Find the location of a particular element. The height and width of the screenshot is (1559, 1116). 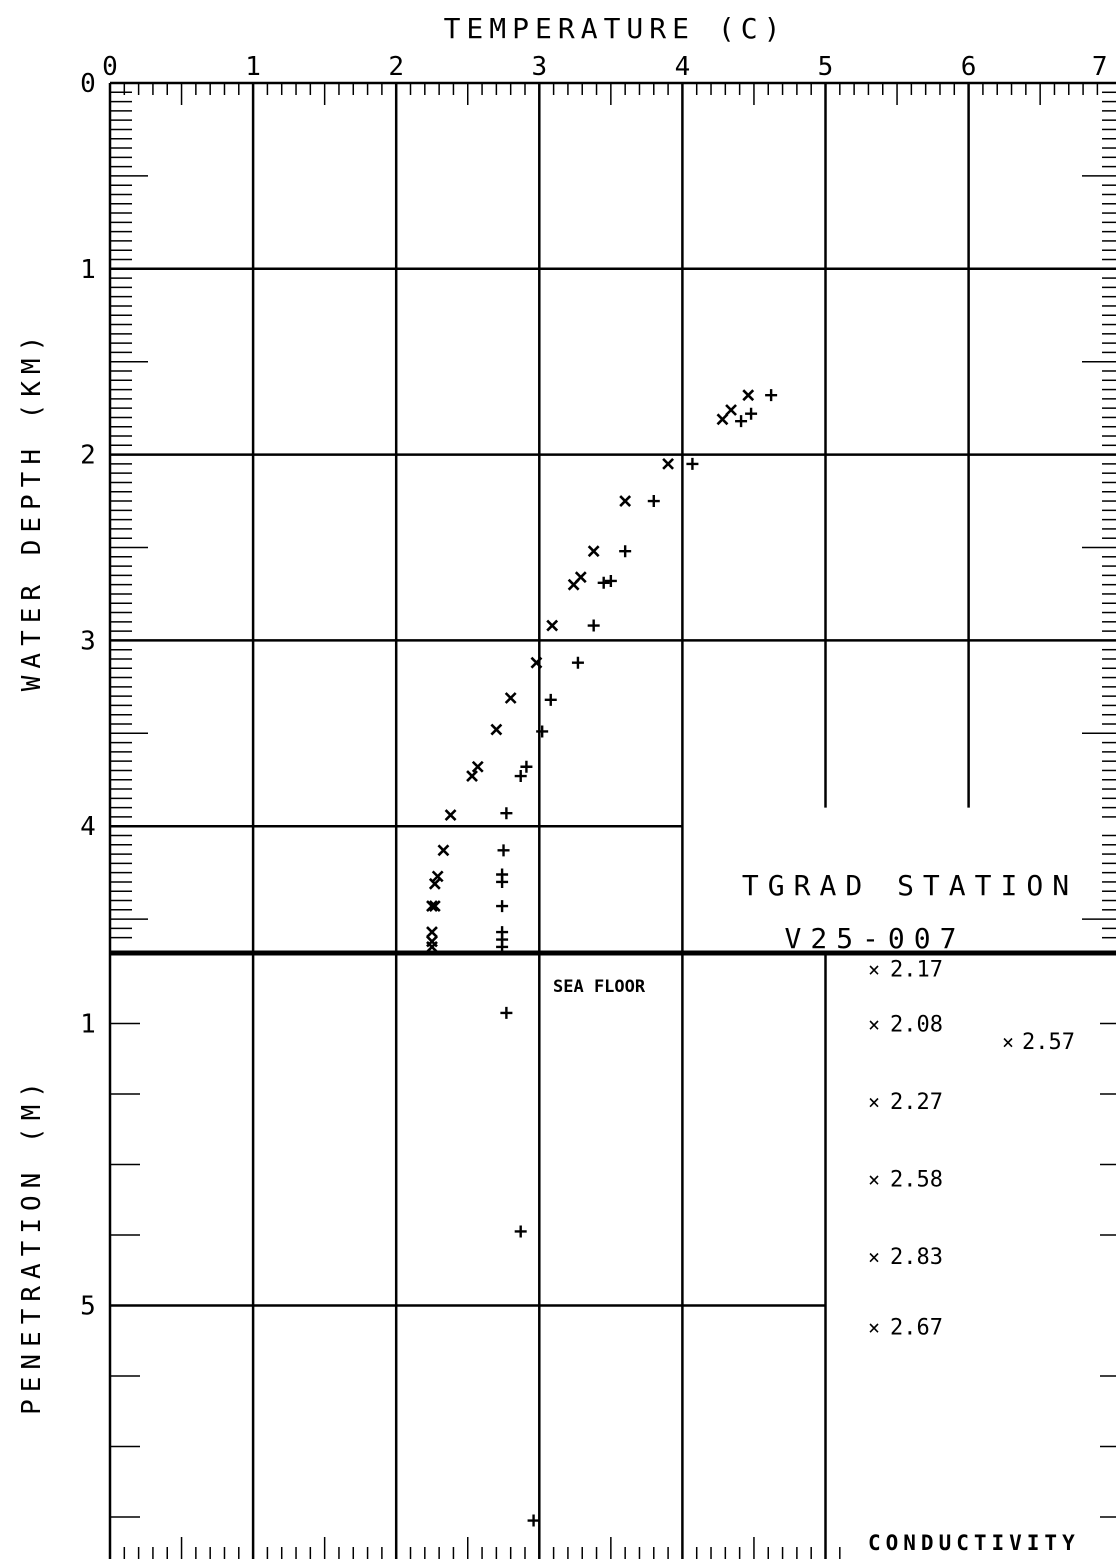

conductivity-value: 2.57 is located at coordinates (1048, 1042).